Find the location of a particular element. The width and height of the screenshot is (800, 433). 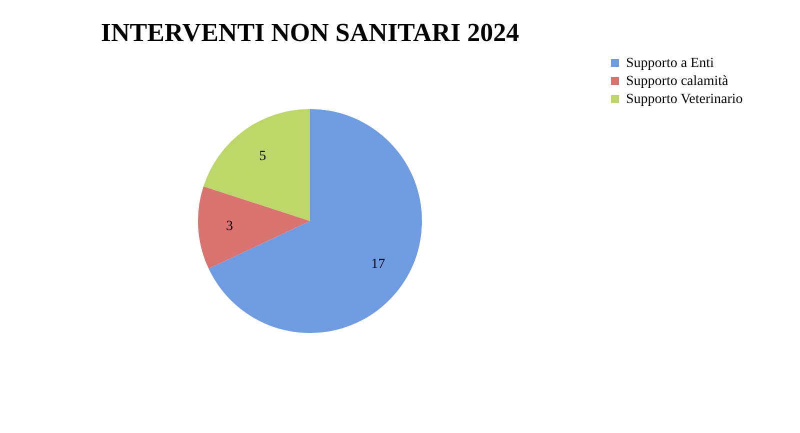

data-label: 5 is located at coordinates (262, 156).